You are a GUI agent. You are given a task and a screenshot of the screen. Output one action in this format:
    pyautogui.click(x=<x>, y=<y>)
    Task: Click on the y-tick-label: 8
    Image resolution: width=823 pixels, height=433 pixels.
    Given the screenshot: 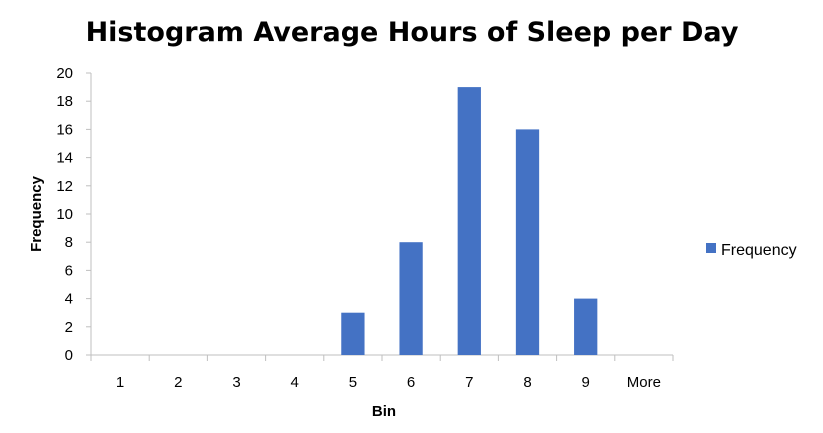 What is the action you would take?
    pyautogui.click(x=69, y=242)
    